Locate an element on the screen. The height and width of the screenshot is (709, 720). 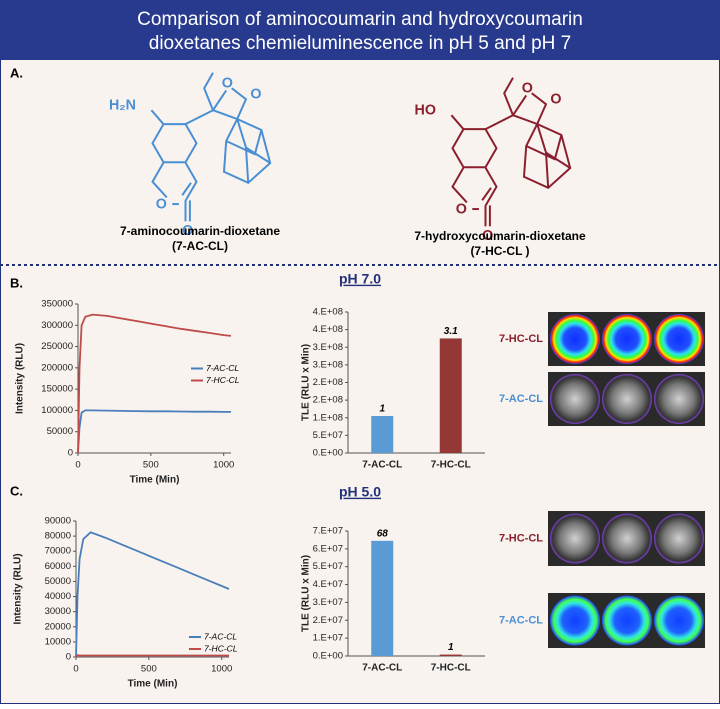
header is located at coordinates (360, 30).